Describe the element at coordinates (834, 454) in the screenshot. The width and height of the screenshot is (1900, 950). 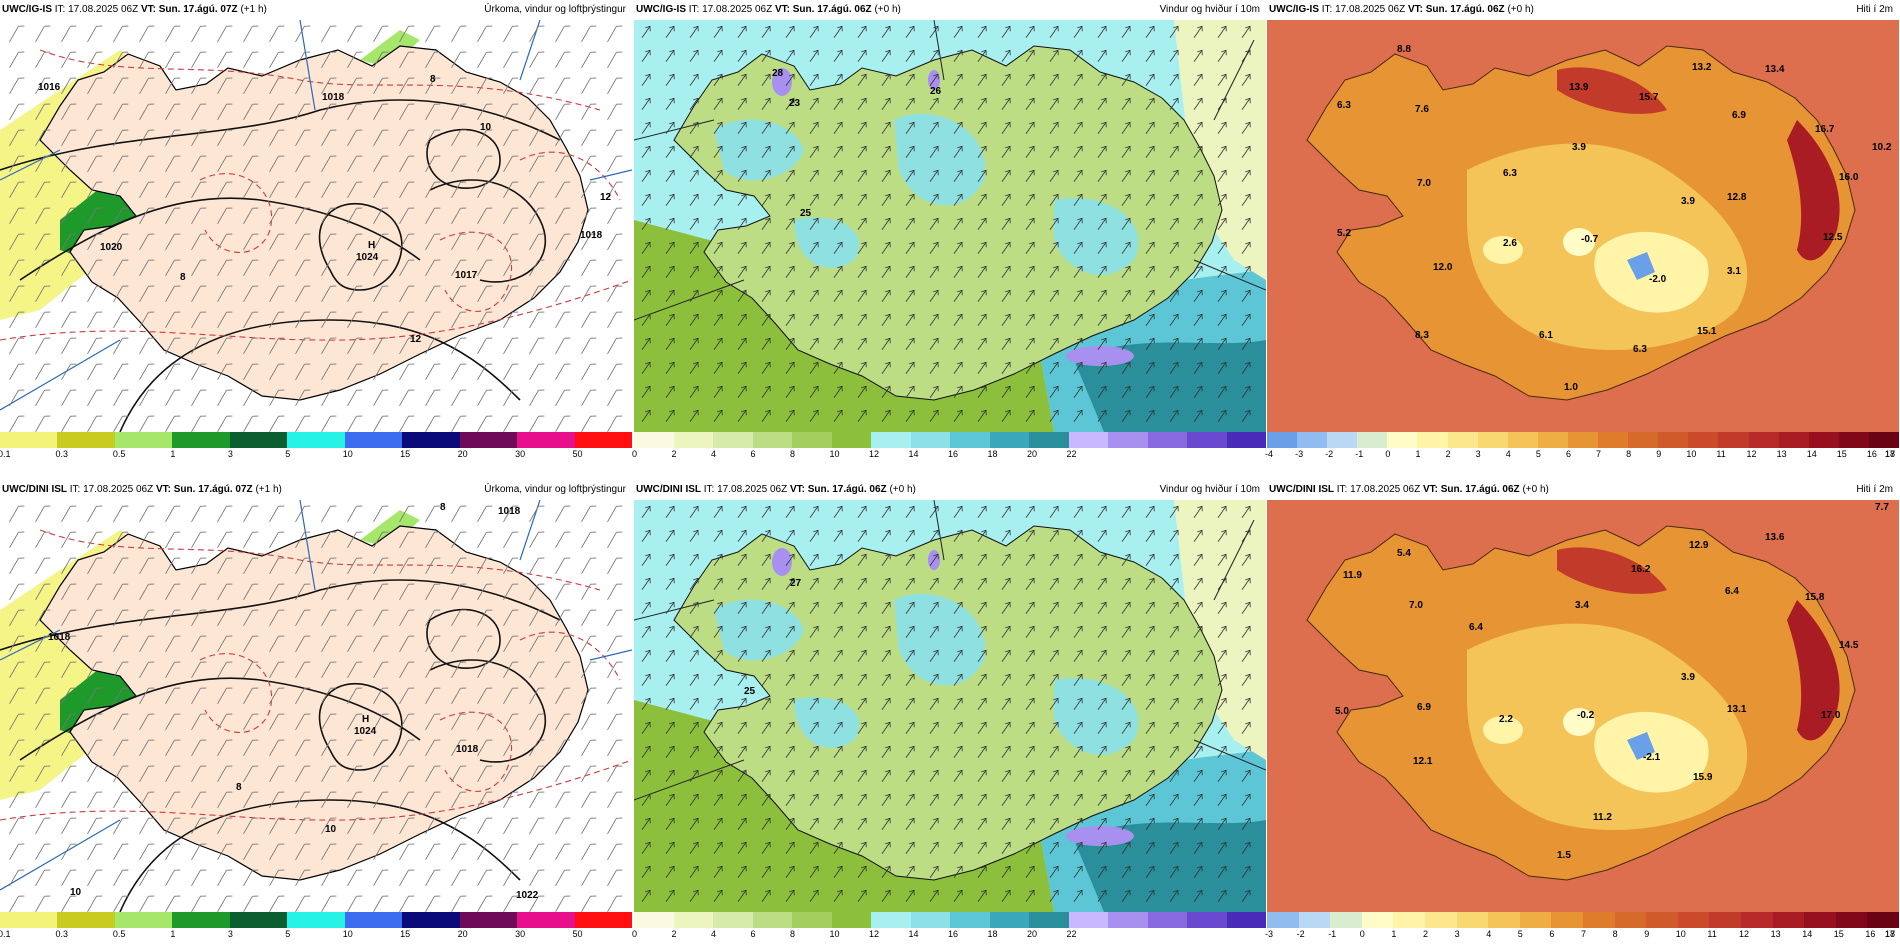
I see `colorbar-tick-label: 10` at that location.